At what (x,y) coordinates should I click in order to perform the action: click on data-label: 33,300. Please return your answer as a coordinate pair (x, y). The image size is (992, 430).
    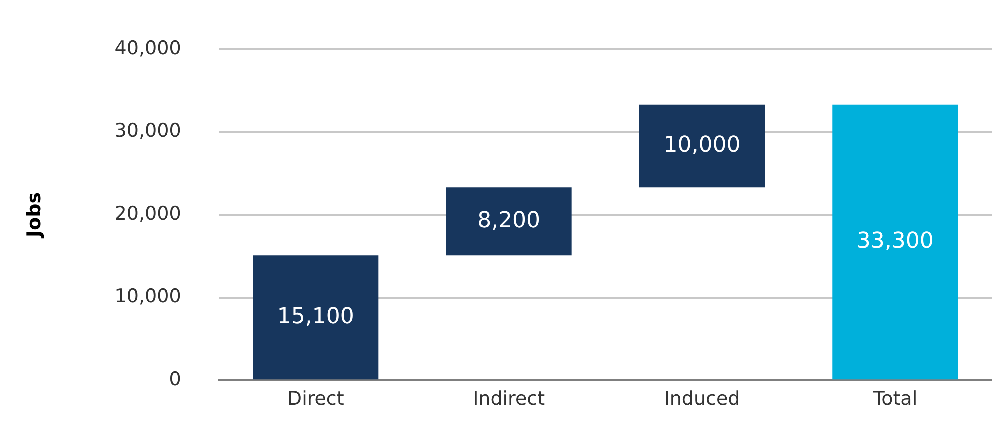
    Looking at the image, I should click on (895, 241).